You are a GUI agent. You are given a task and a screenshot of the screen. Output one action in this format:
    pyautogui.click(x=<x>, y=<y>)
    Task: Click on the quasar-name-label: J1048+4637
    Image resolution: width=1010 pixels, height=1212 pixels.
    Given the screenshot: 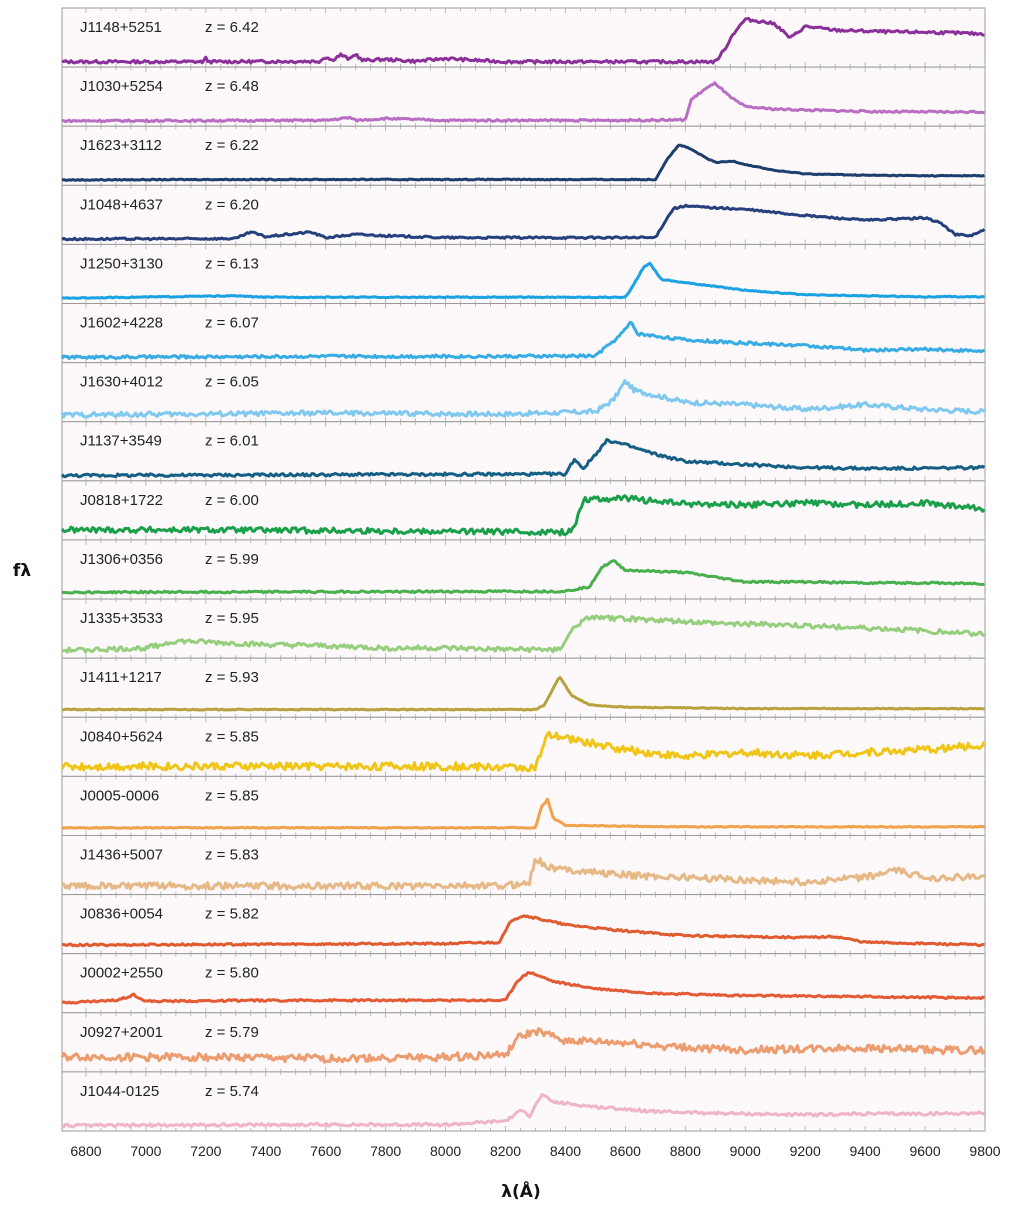 What is the action you would take?
    pyautogui.click(x=121, y=204)
    